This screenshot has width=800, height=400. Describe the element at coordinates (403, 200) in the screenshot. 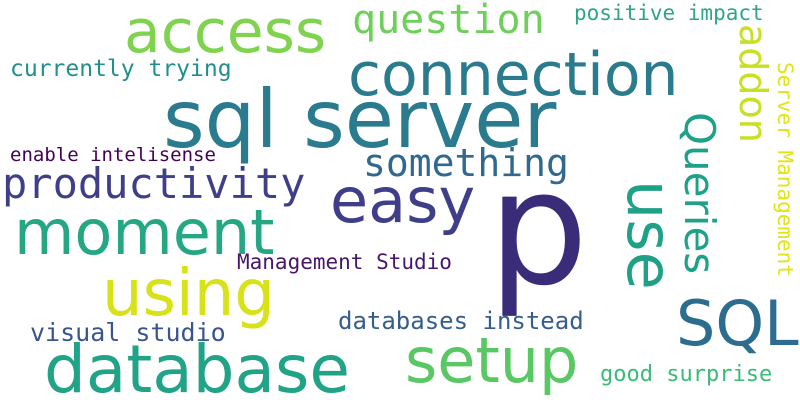

I see `word-easy: easy` at that location.